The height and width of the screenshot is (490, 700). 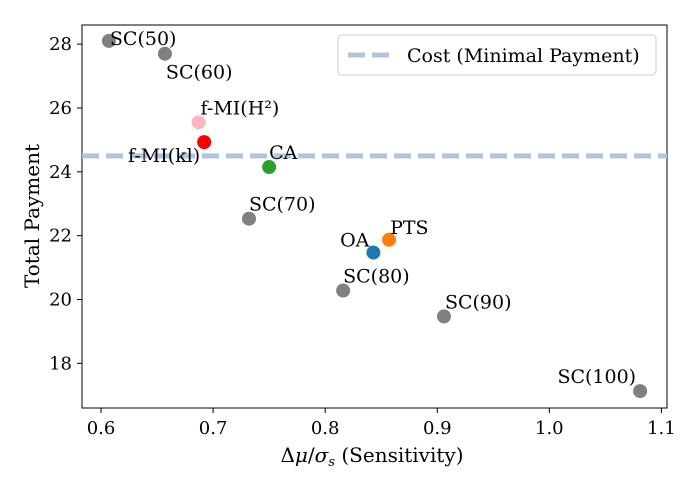 What do you see at coordinates (549, 428) in the screenshot?
I see `x-tick-label-1.0: 1.0` at bounding box center [549, 428].